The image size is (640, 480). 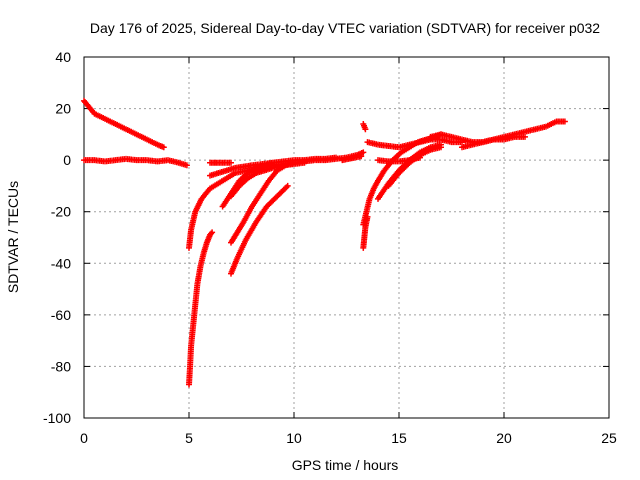 I want to click on y-axis-title: SDTVAR / TECUs, so click(x=13, y=237).